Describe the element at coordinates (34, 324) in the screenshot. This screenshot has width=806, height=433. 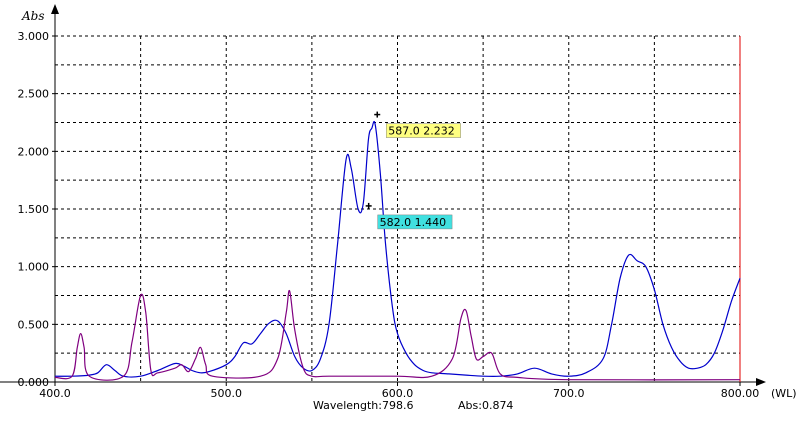
I see `y-tick-label: 0.500` at that location.